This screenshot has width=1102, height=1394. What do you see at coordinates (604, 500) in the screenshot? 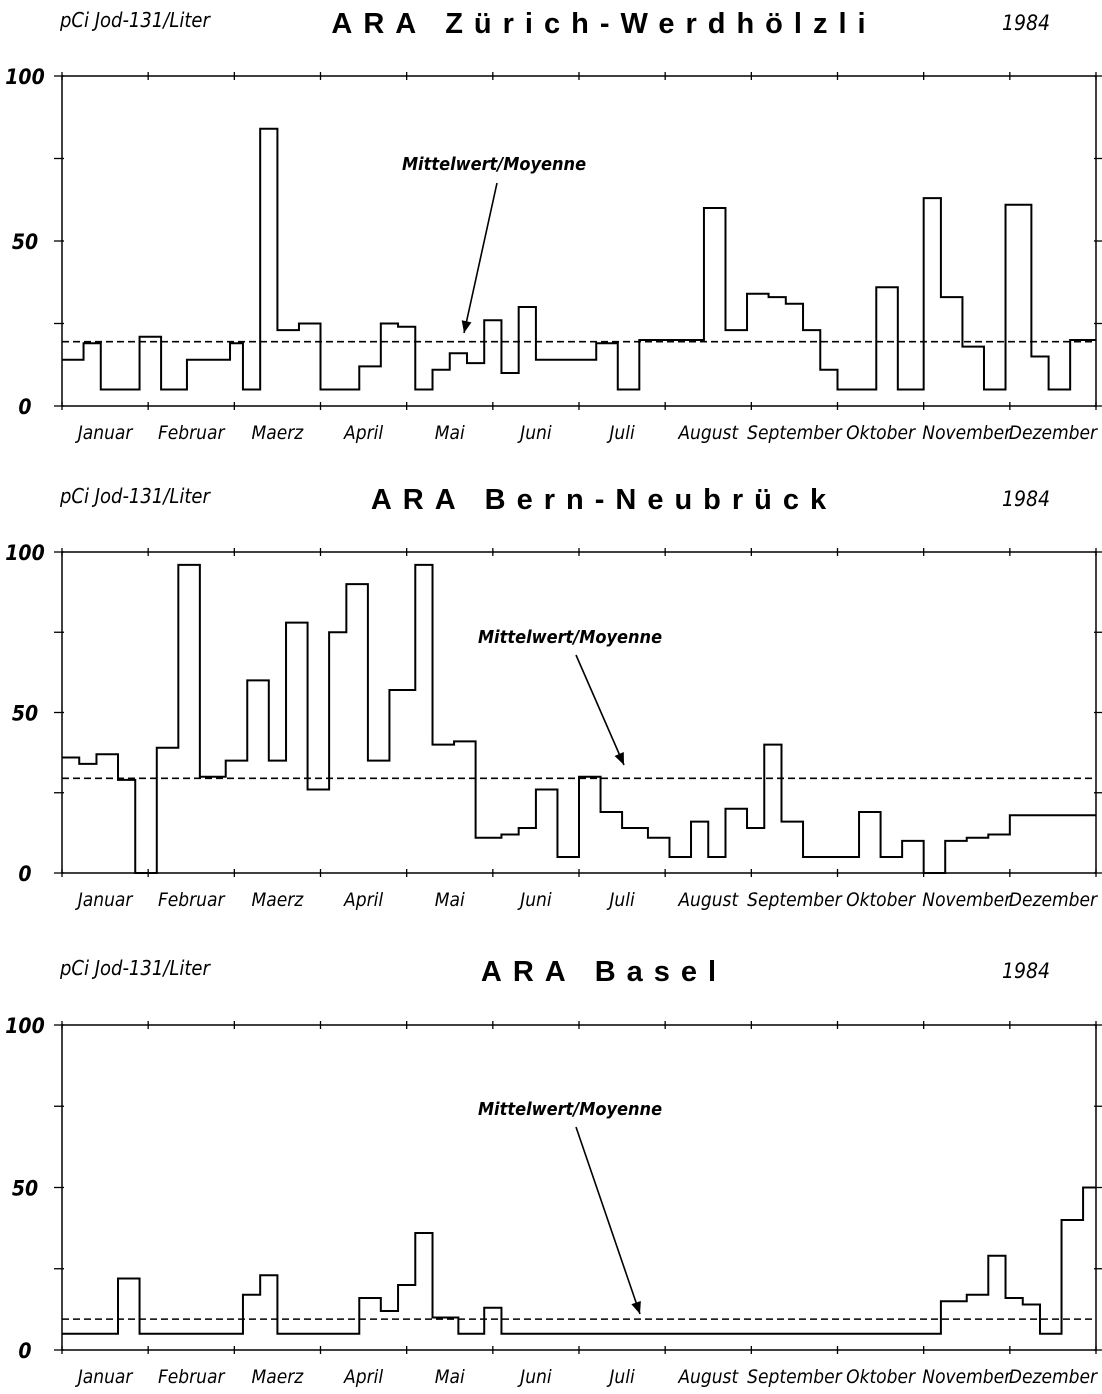
I see `chart-title: ARA Bern-Neubrück` at bounding box center [604, 500].